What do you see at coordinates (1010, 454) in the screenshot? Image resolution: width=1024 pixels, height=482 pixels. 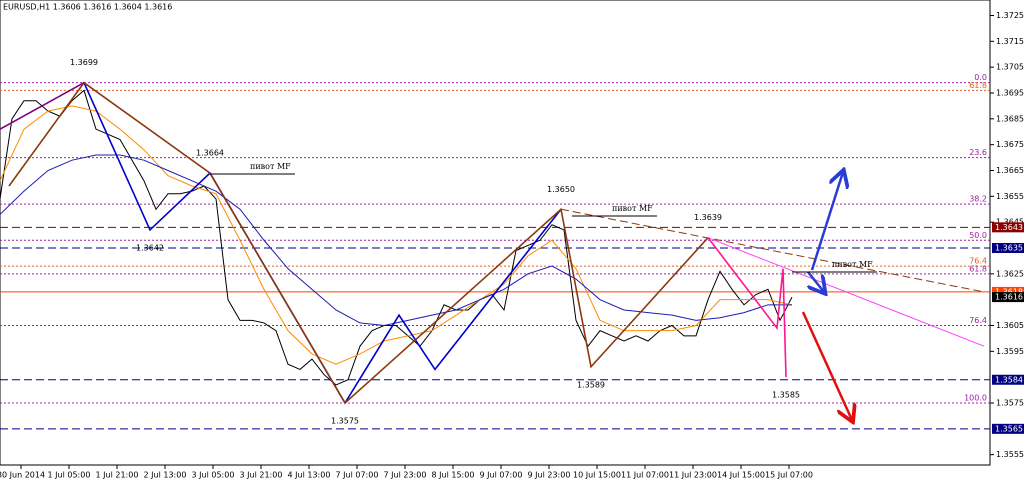 I see `y-tick-label: 1.3555` at bounding box center [1010, 454].